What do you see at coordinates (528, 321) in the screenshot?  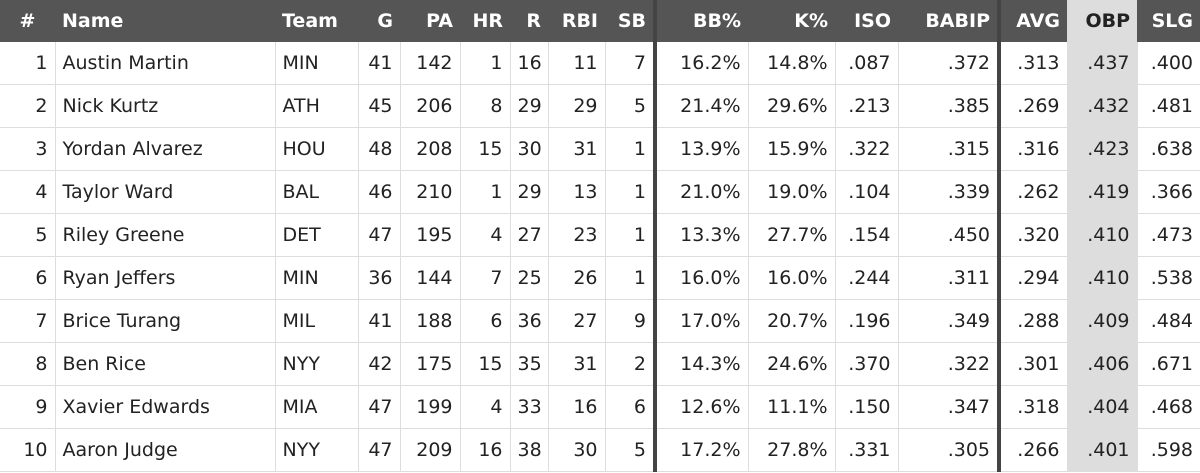 I see `table-cell: 36` at bounding box center [528, 321].